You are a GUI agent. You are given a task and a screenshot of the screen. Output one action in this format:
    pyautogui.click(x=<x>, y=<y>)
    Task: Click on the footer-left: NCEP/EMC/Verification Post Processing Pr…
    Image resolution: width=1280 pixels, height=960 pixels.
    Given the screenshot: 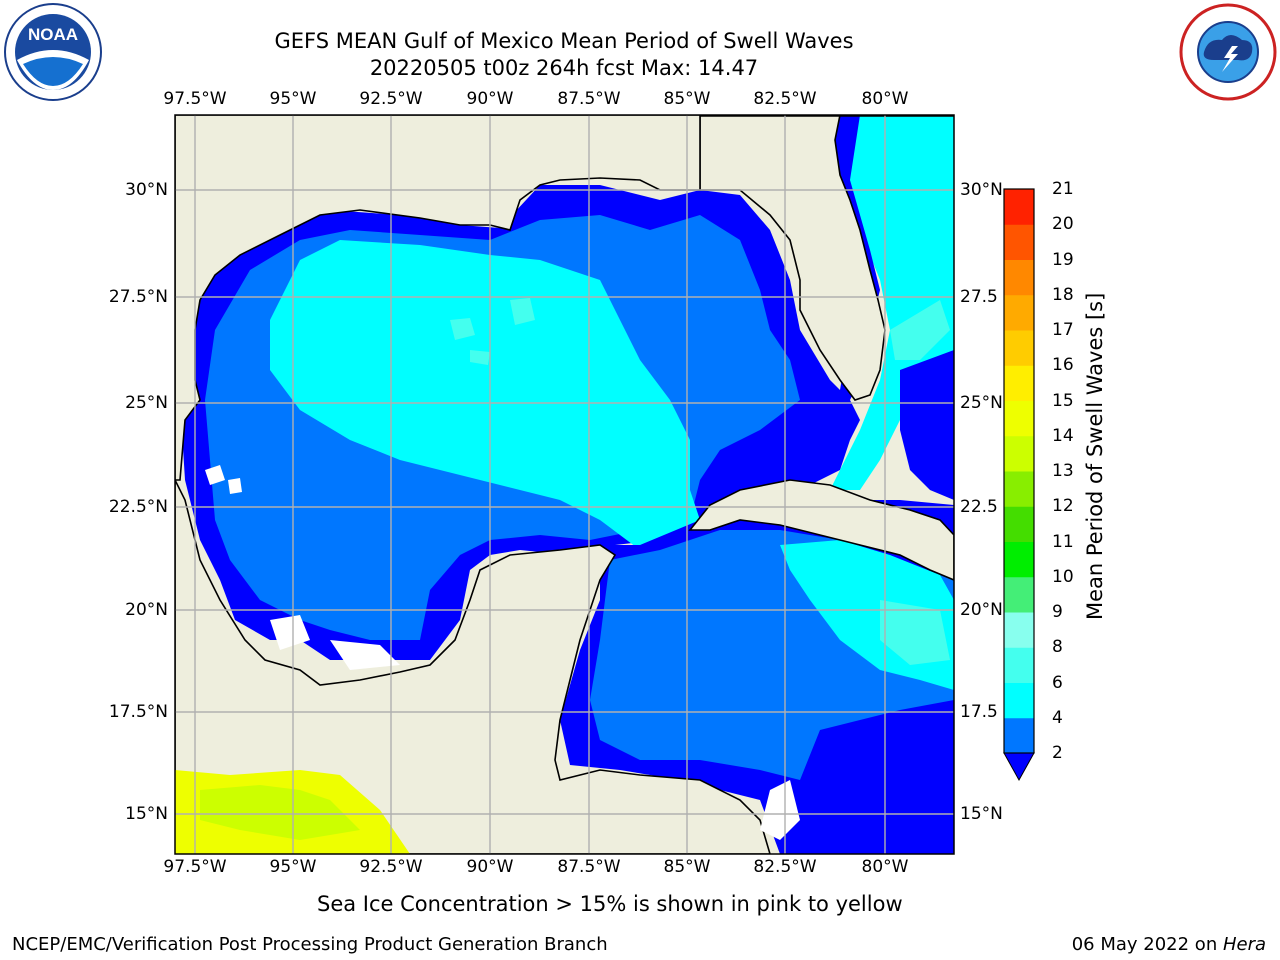 What is the action you would take?
    pyautogui.click(x=310, y=944)
    